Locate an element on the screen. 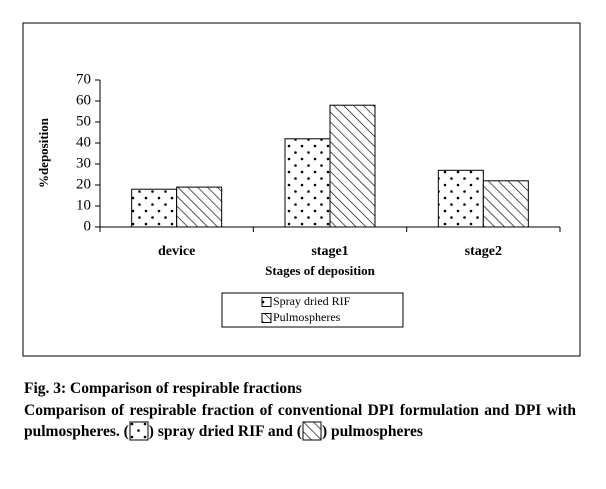 The image size is (606, 489). caption-text: ) spray dried RIF and ( is located at coordinates (225, 431).